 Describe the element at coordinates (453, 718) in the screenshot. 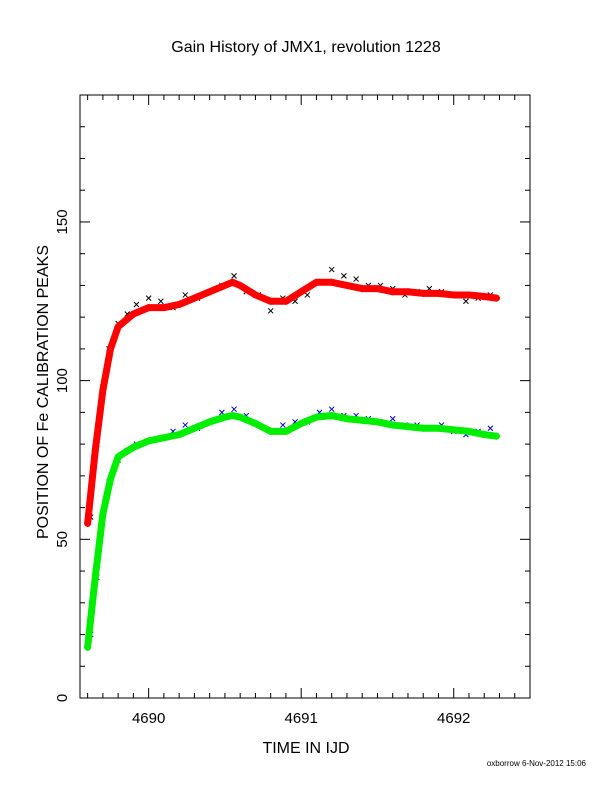

I see `x-tick-label: 4692` at that location.